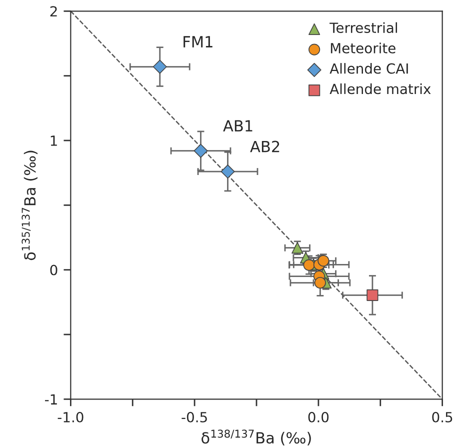  I want to click on y-axis-title: δ$^{135/137}$Ba (‰), so click(30, 205).